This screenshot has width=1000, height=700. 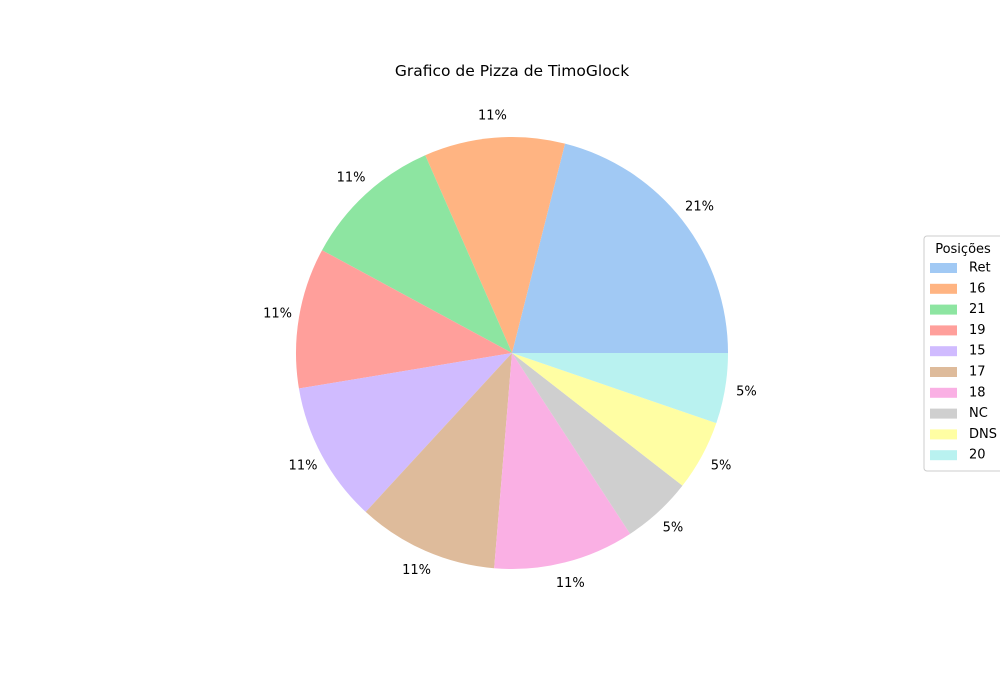 I want to click on legend: Posições Ret 16 21 19 15 17 18 NC DNS 20, so click(x=961, y=353).